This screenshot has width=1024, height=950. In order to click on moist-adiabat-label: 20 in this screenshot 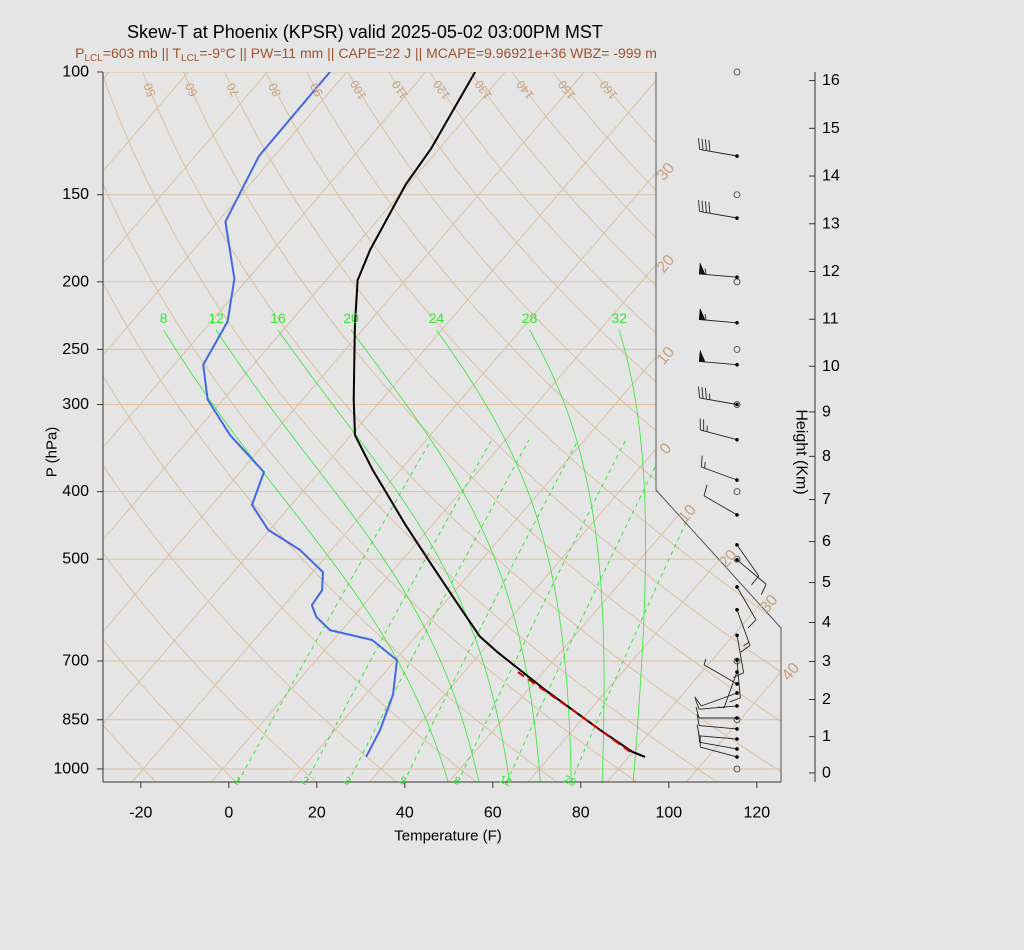, I will do `click(351, 318)`.